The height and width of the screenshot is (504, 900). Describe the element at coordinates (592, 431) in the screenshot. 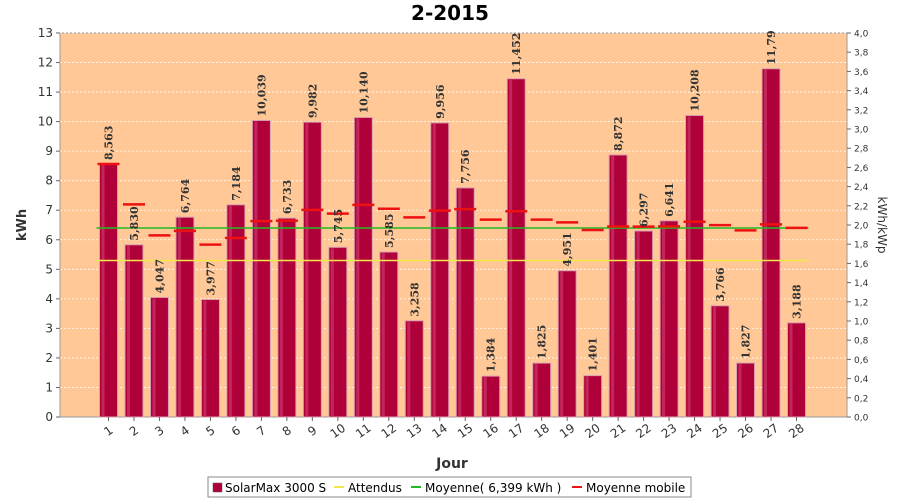

I see `x-tick-label: 20` at that location.